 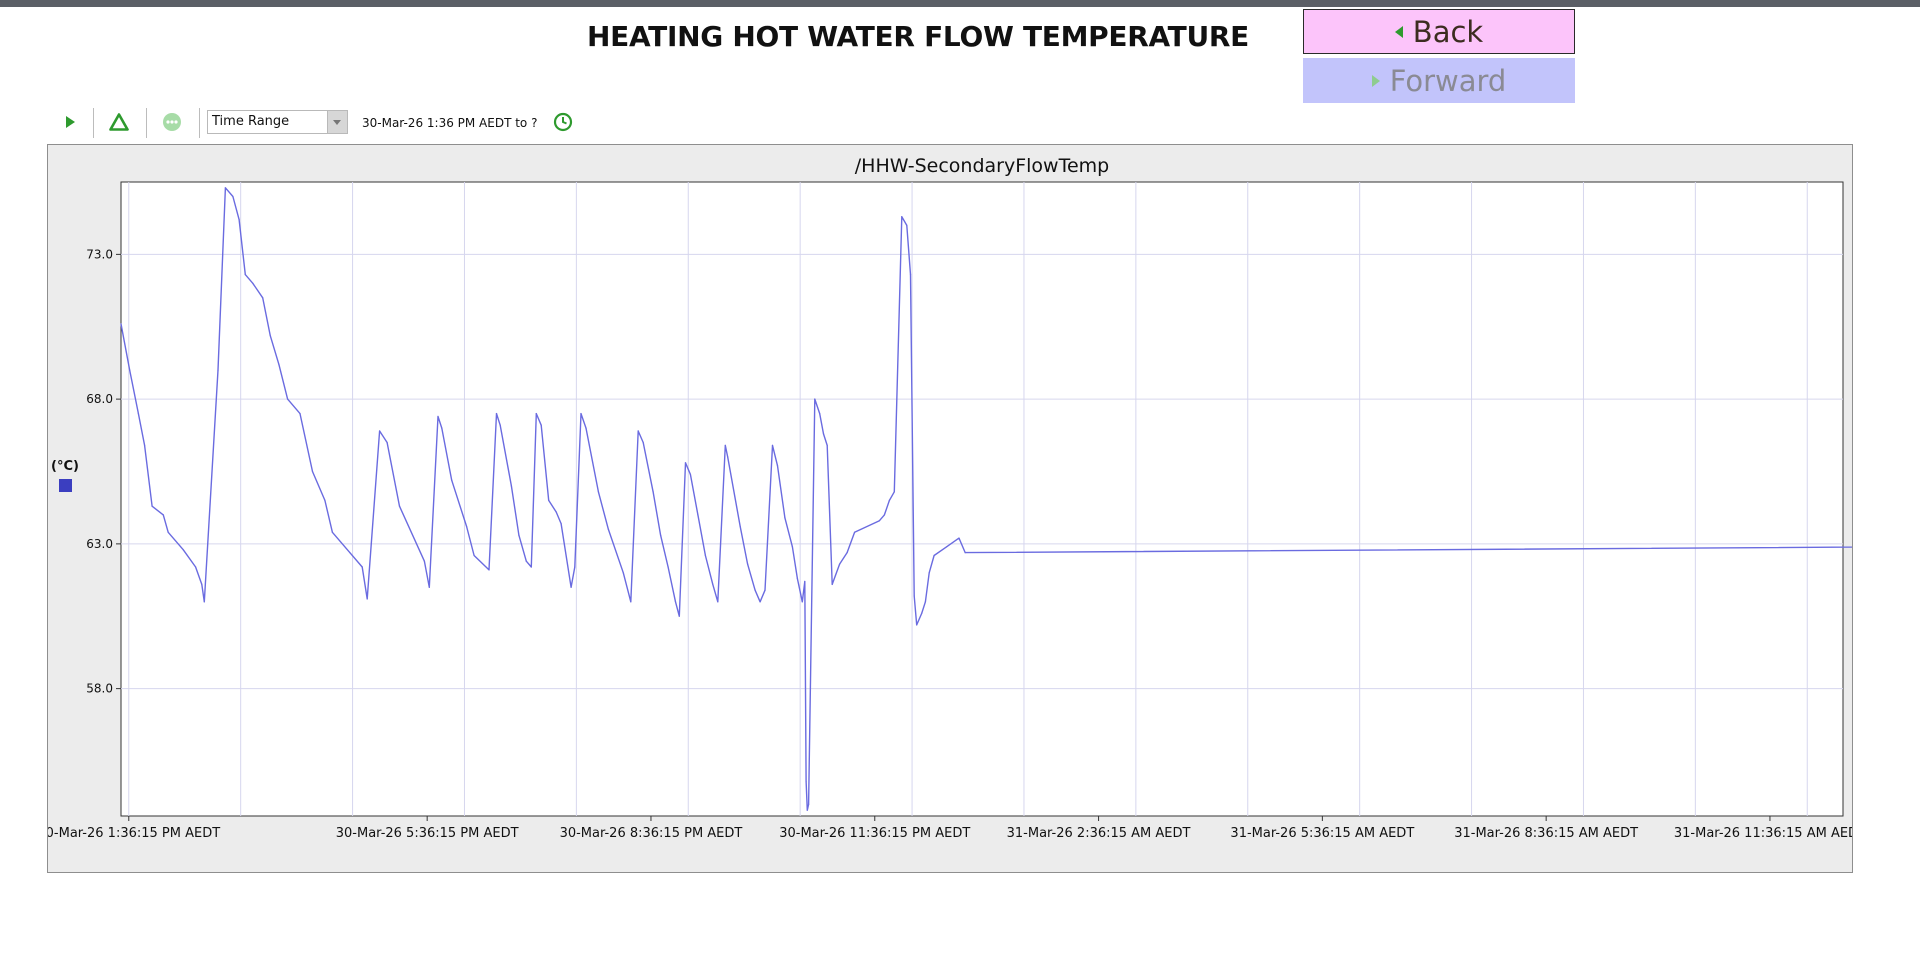 I want to click on more-options-icon, so click(x=172, y=122).